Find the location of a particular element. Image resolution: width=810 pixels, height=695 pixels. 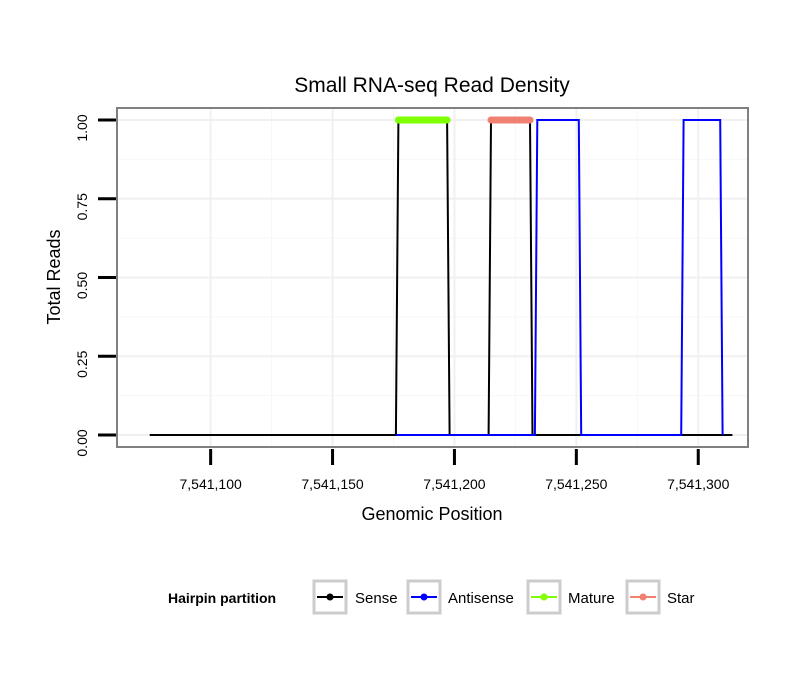

y-axis-label: Total Reads is located at coordinates (54, 276).